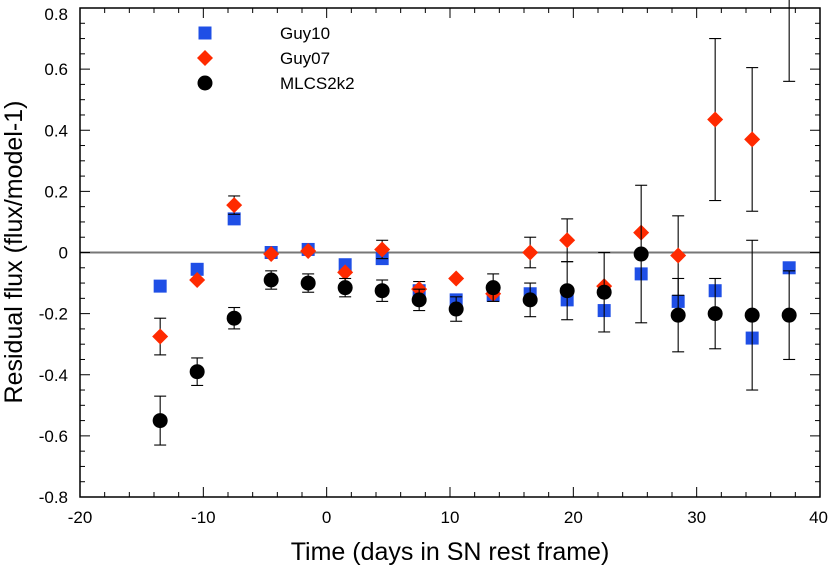  I want to click on x-tick-label: -20, so click(80, 517).